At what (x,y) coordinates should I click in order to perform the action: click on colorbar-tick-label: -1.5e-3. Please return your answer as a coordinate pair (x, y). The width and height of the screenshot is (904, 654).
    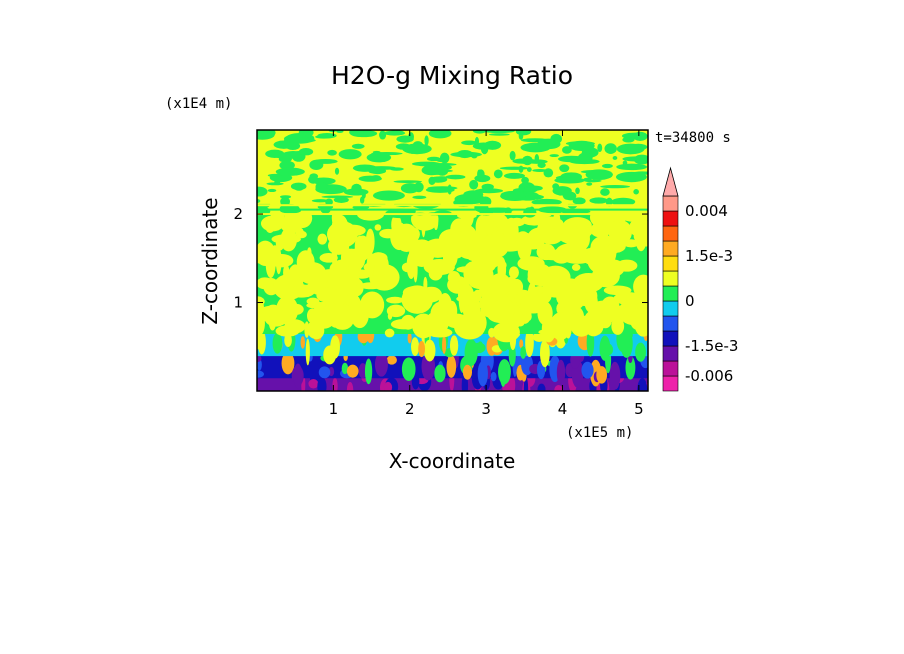
    Looking at the image, I should click on (711, 346).